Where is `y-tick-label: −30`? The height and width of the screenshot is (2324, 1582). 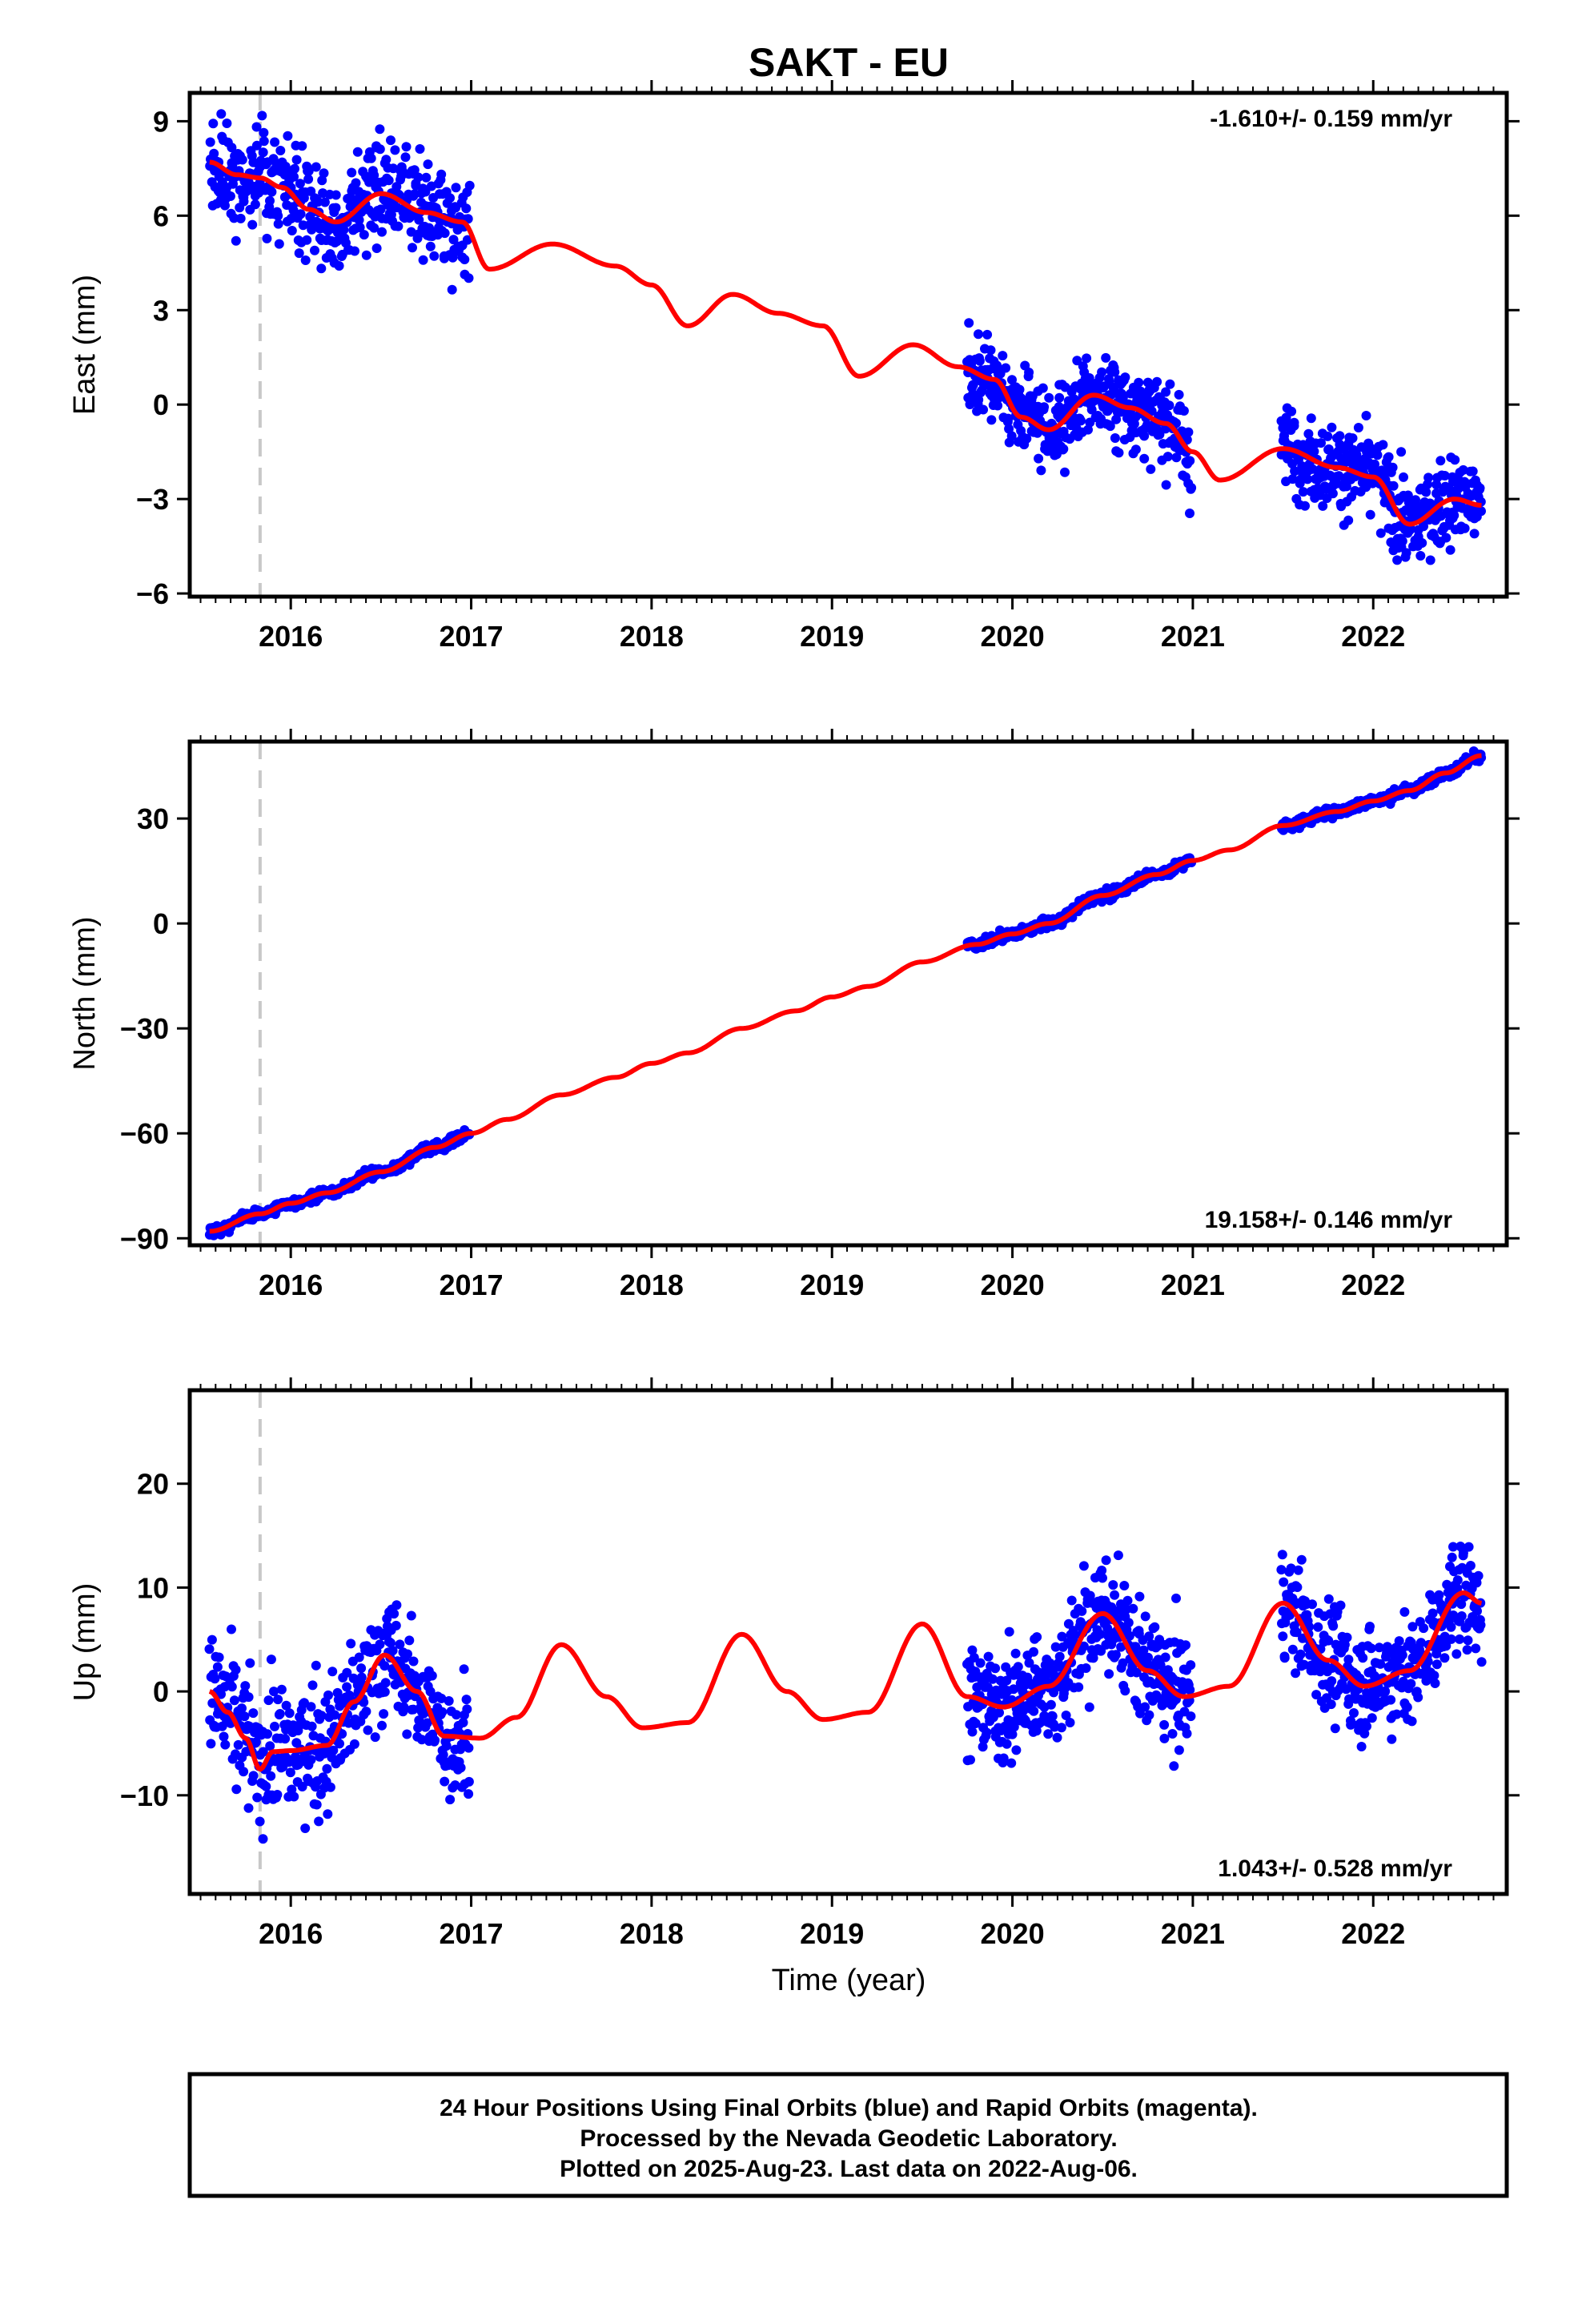
y-tick-label: −30 is located at coordinates (144, 1028).